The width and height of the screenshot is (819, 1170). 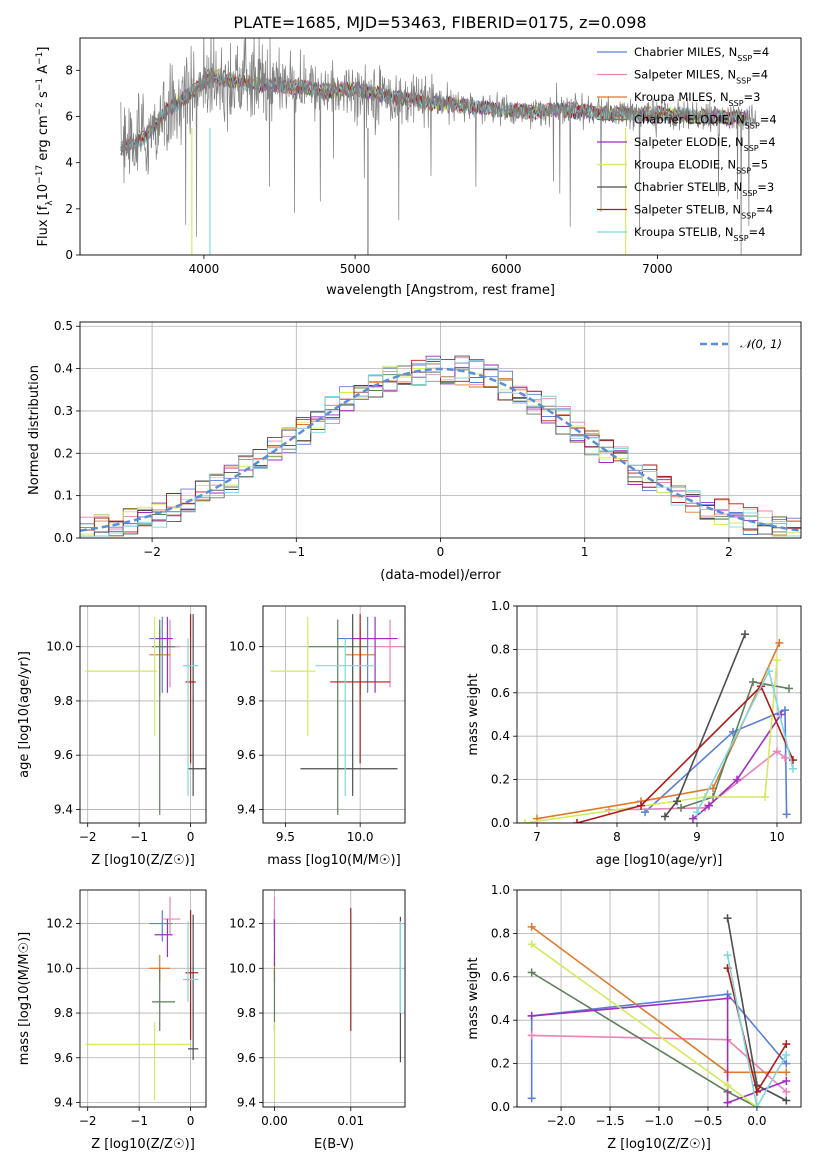 What do you see at coordinates (274, 1121) in the screenshot?
I see `x-tick-label: 0.00` at bounding box center [274, 1121].